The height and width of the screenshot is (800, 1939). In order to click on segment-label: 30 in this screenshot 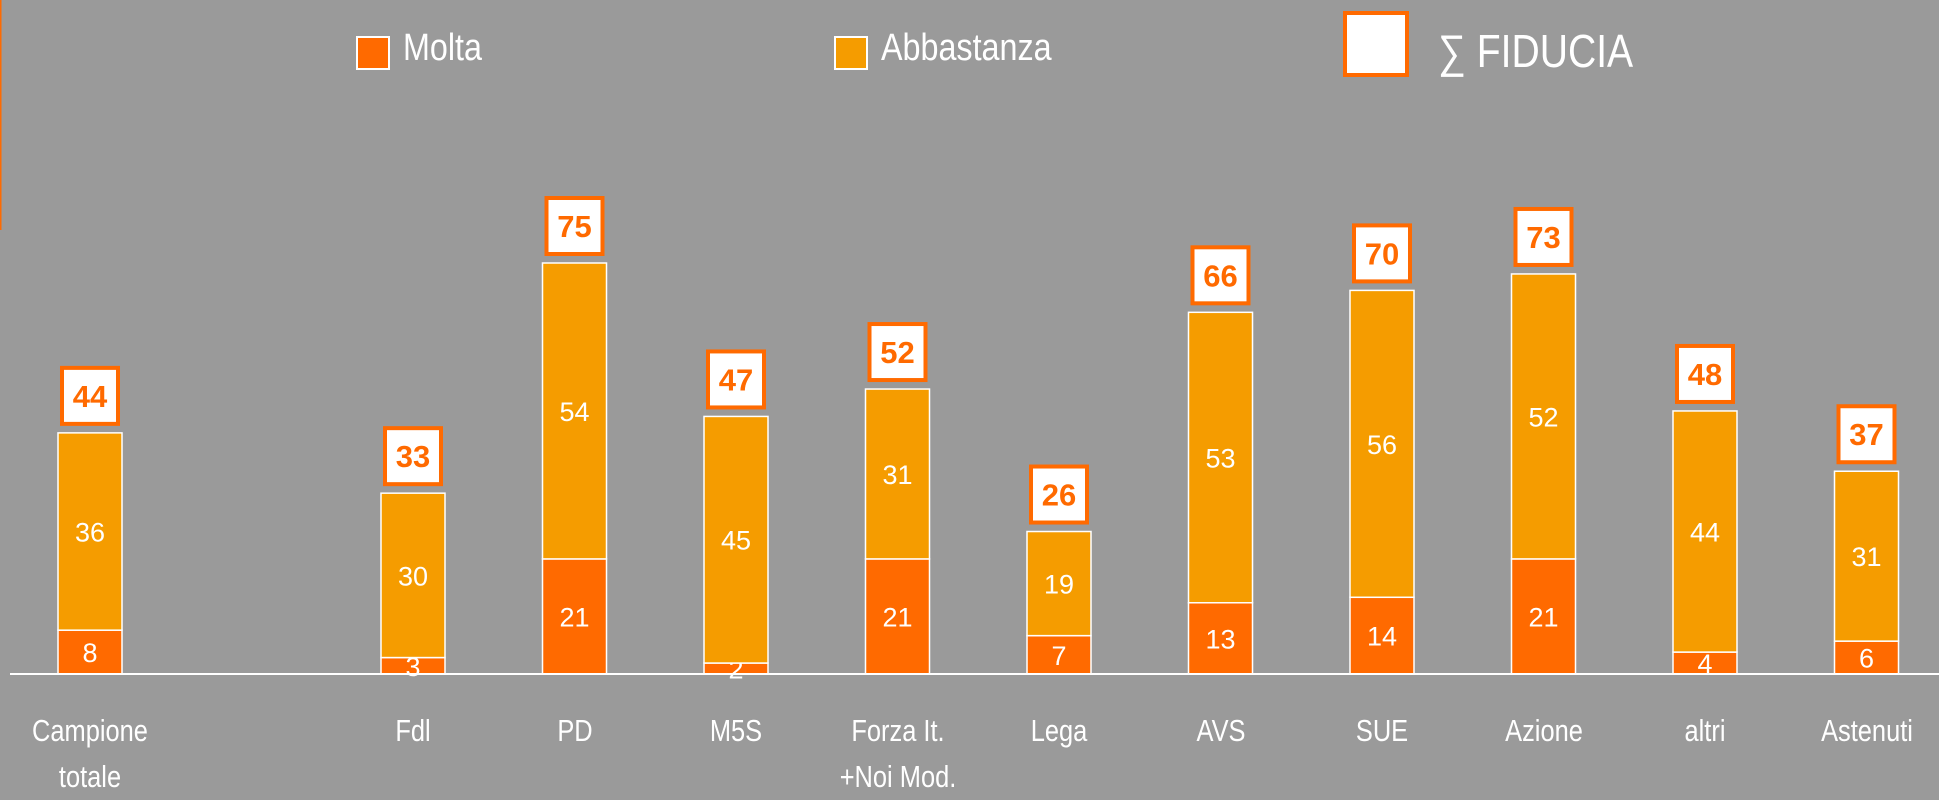, I will do `click(413, 576)`.